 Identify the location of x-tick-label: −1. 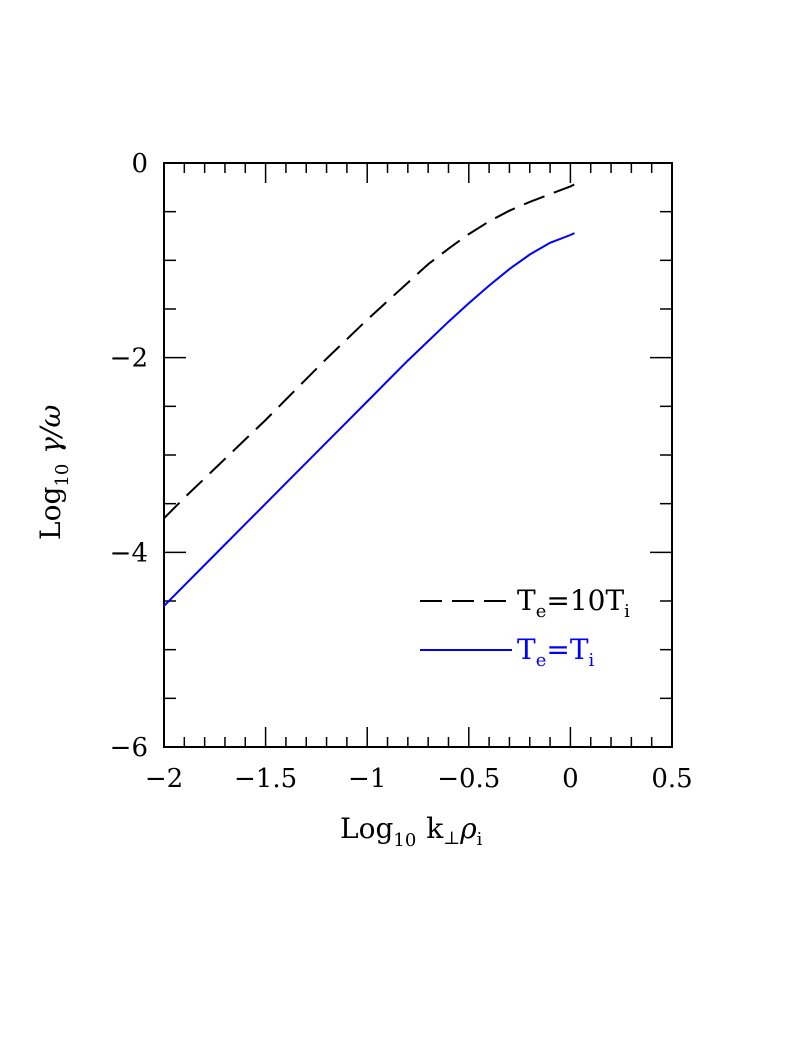
(367, 779).